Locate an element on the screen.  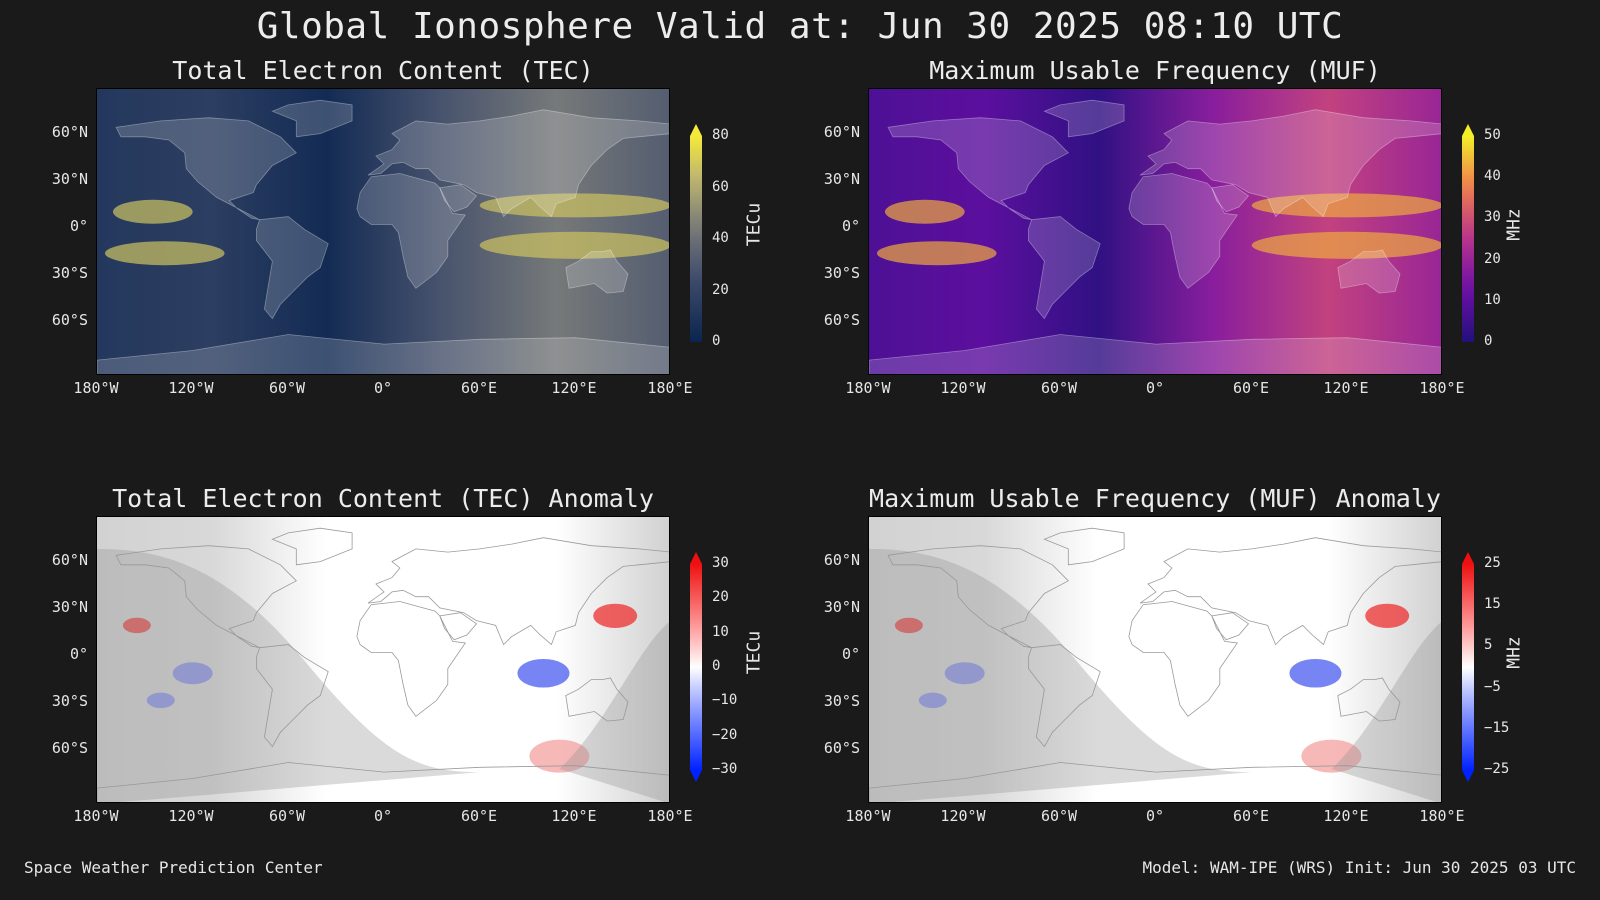
colorbar-tick: 30 is located at coordinates (720, 563).